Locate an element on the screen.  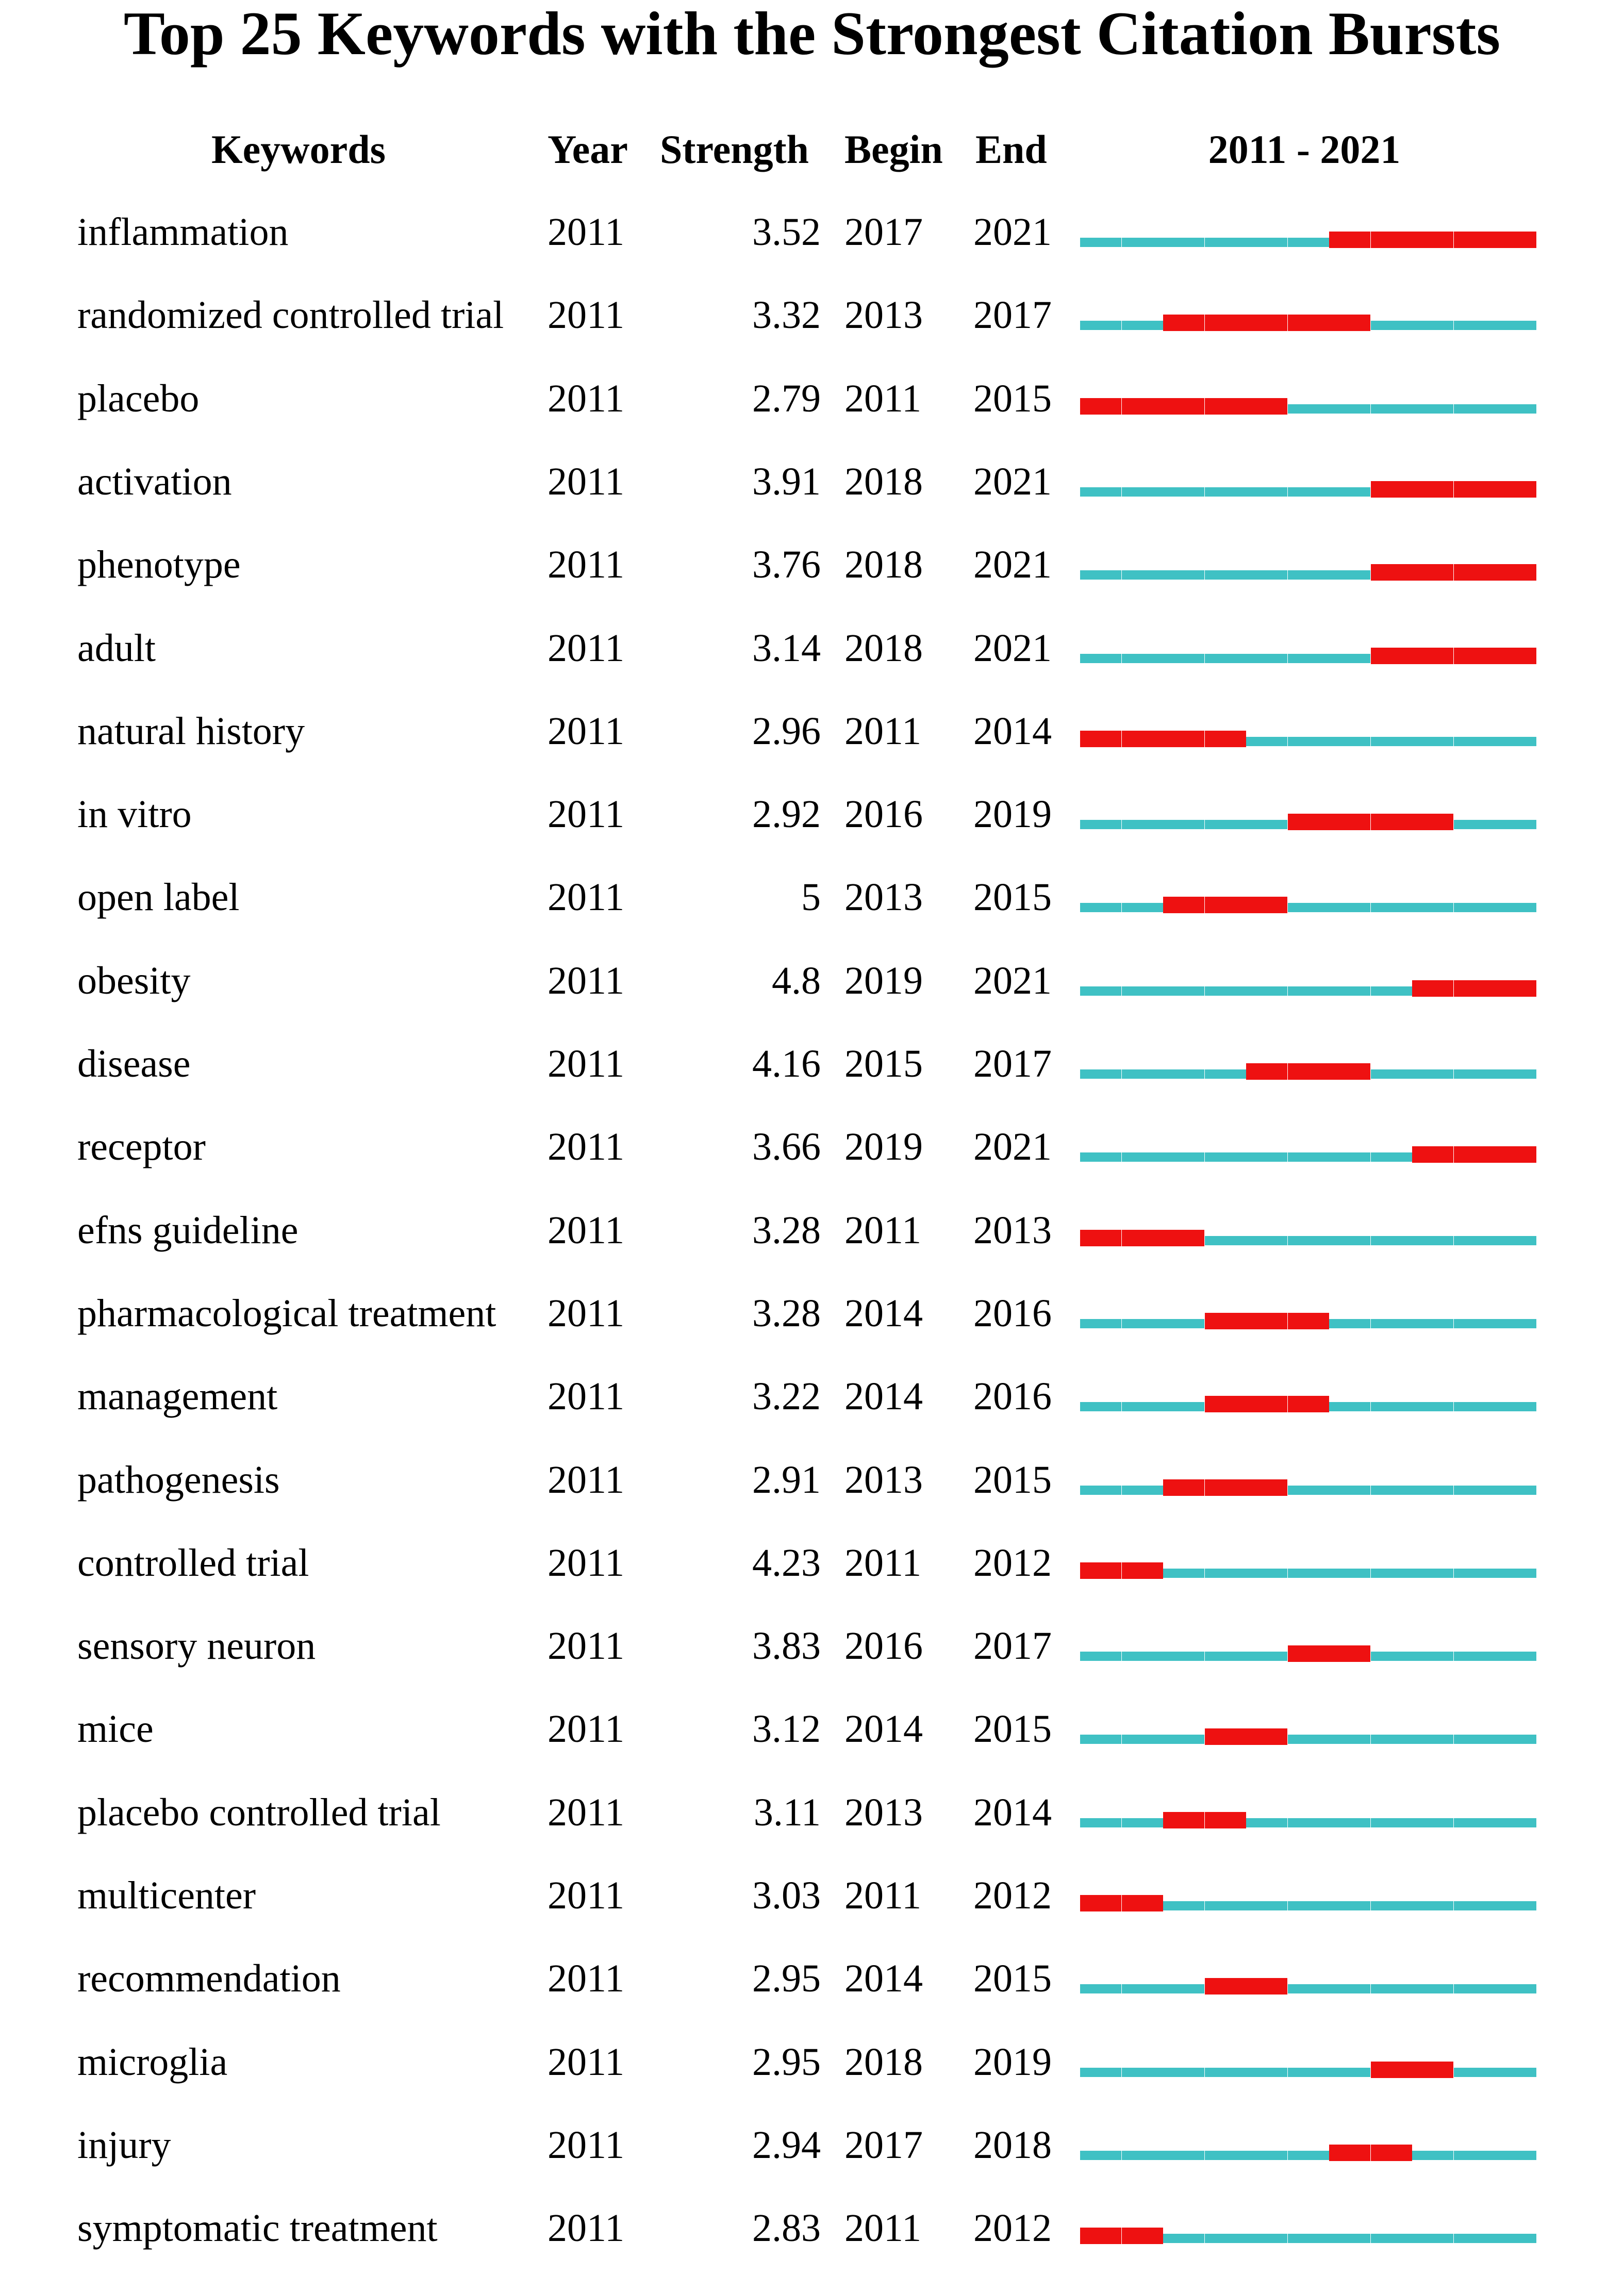
cell-keyword: adult is located at coordinates (116, 648).